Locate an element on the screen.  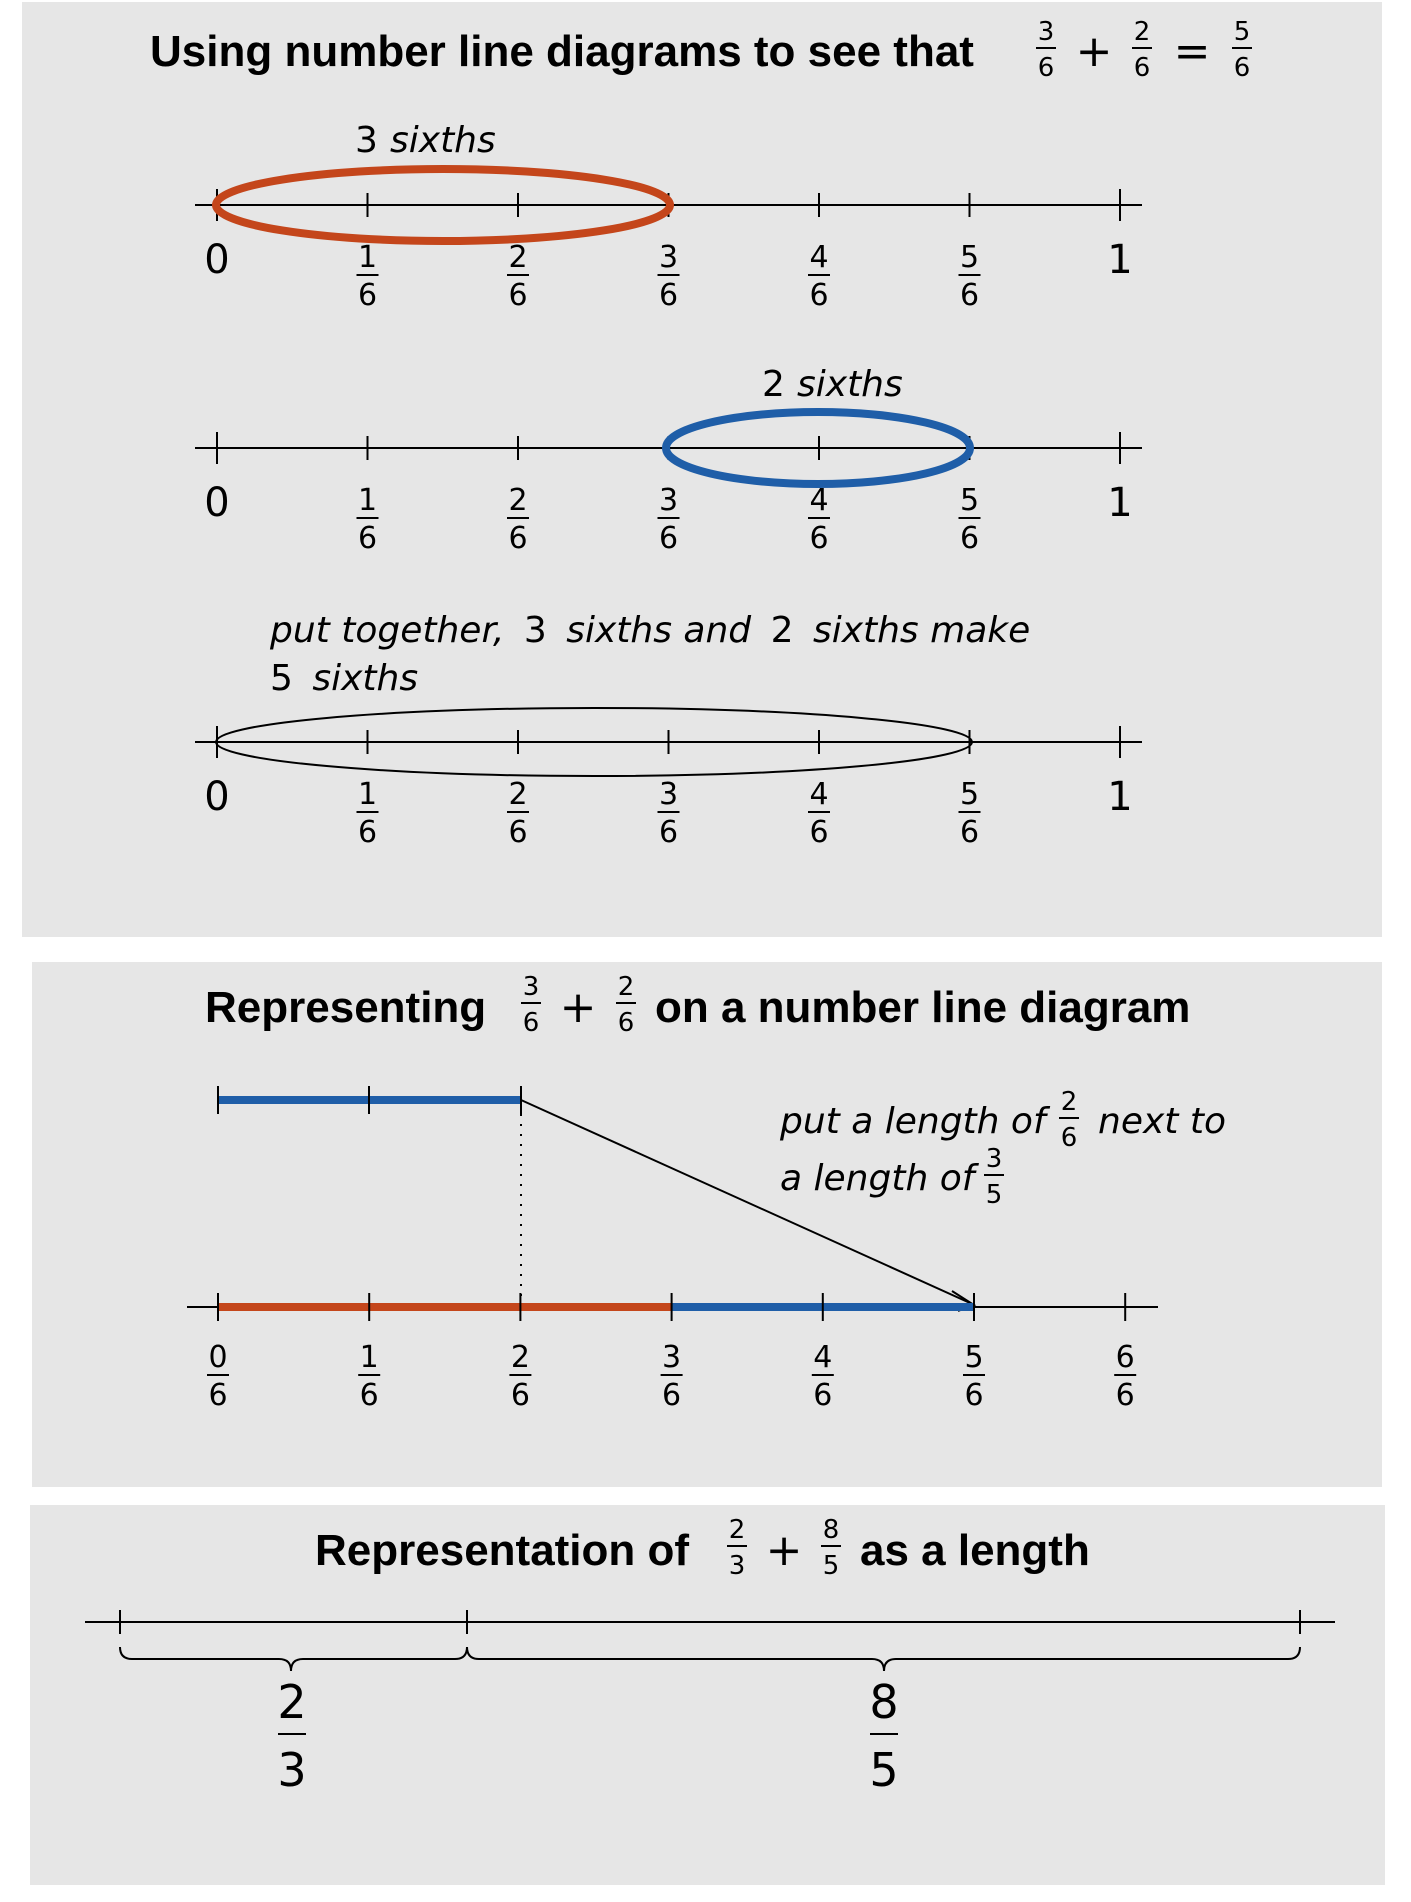
panel1-title-frac2-den: 6 is located at coordinates (1142, 68).